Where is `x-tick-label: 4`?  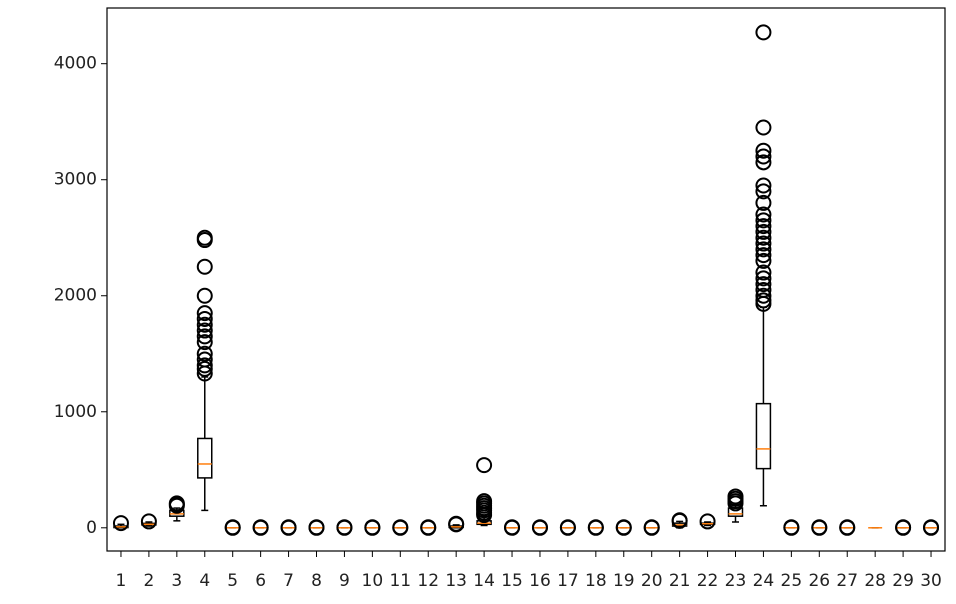
x-tick-label: 4 is located at coordinates (204, 581).